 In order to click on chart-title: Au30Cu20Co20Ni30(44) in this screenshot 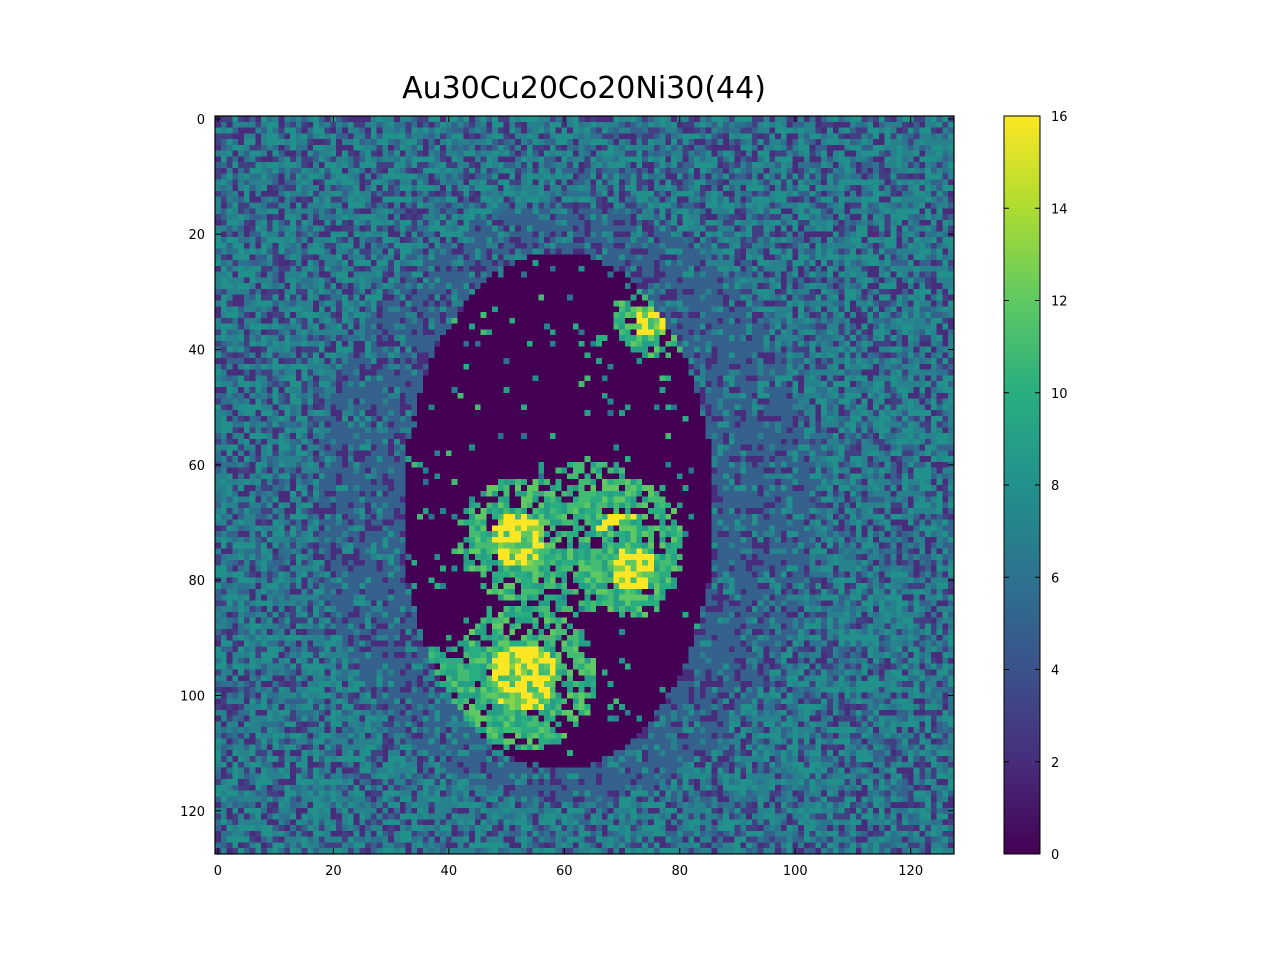, I will do `click(584, 88)`.